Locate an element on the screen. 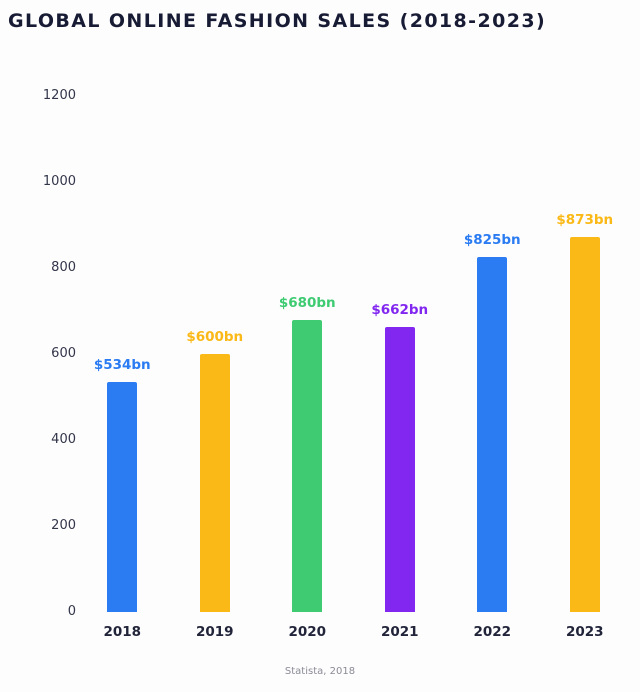 Image resolution: width=640 pixels, height=692 pixels. bar-group: $873bn is located at coordinates (585, 354).